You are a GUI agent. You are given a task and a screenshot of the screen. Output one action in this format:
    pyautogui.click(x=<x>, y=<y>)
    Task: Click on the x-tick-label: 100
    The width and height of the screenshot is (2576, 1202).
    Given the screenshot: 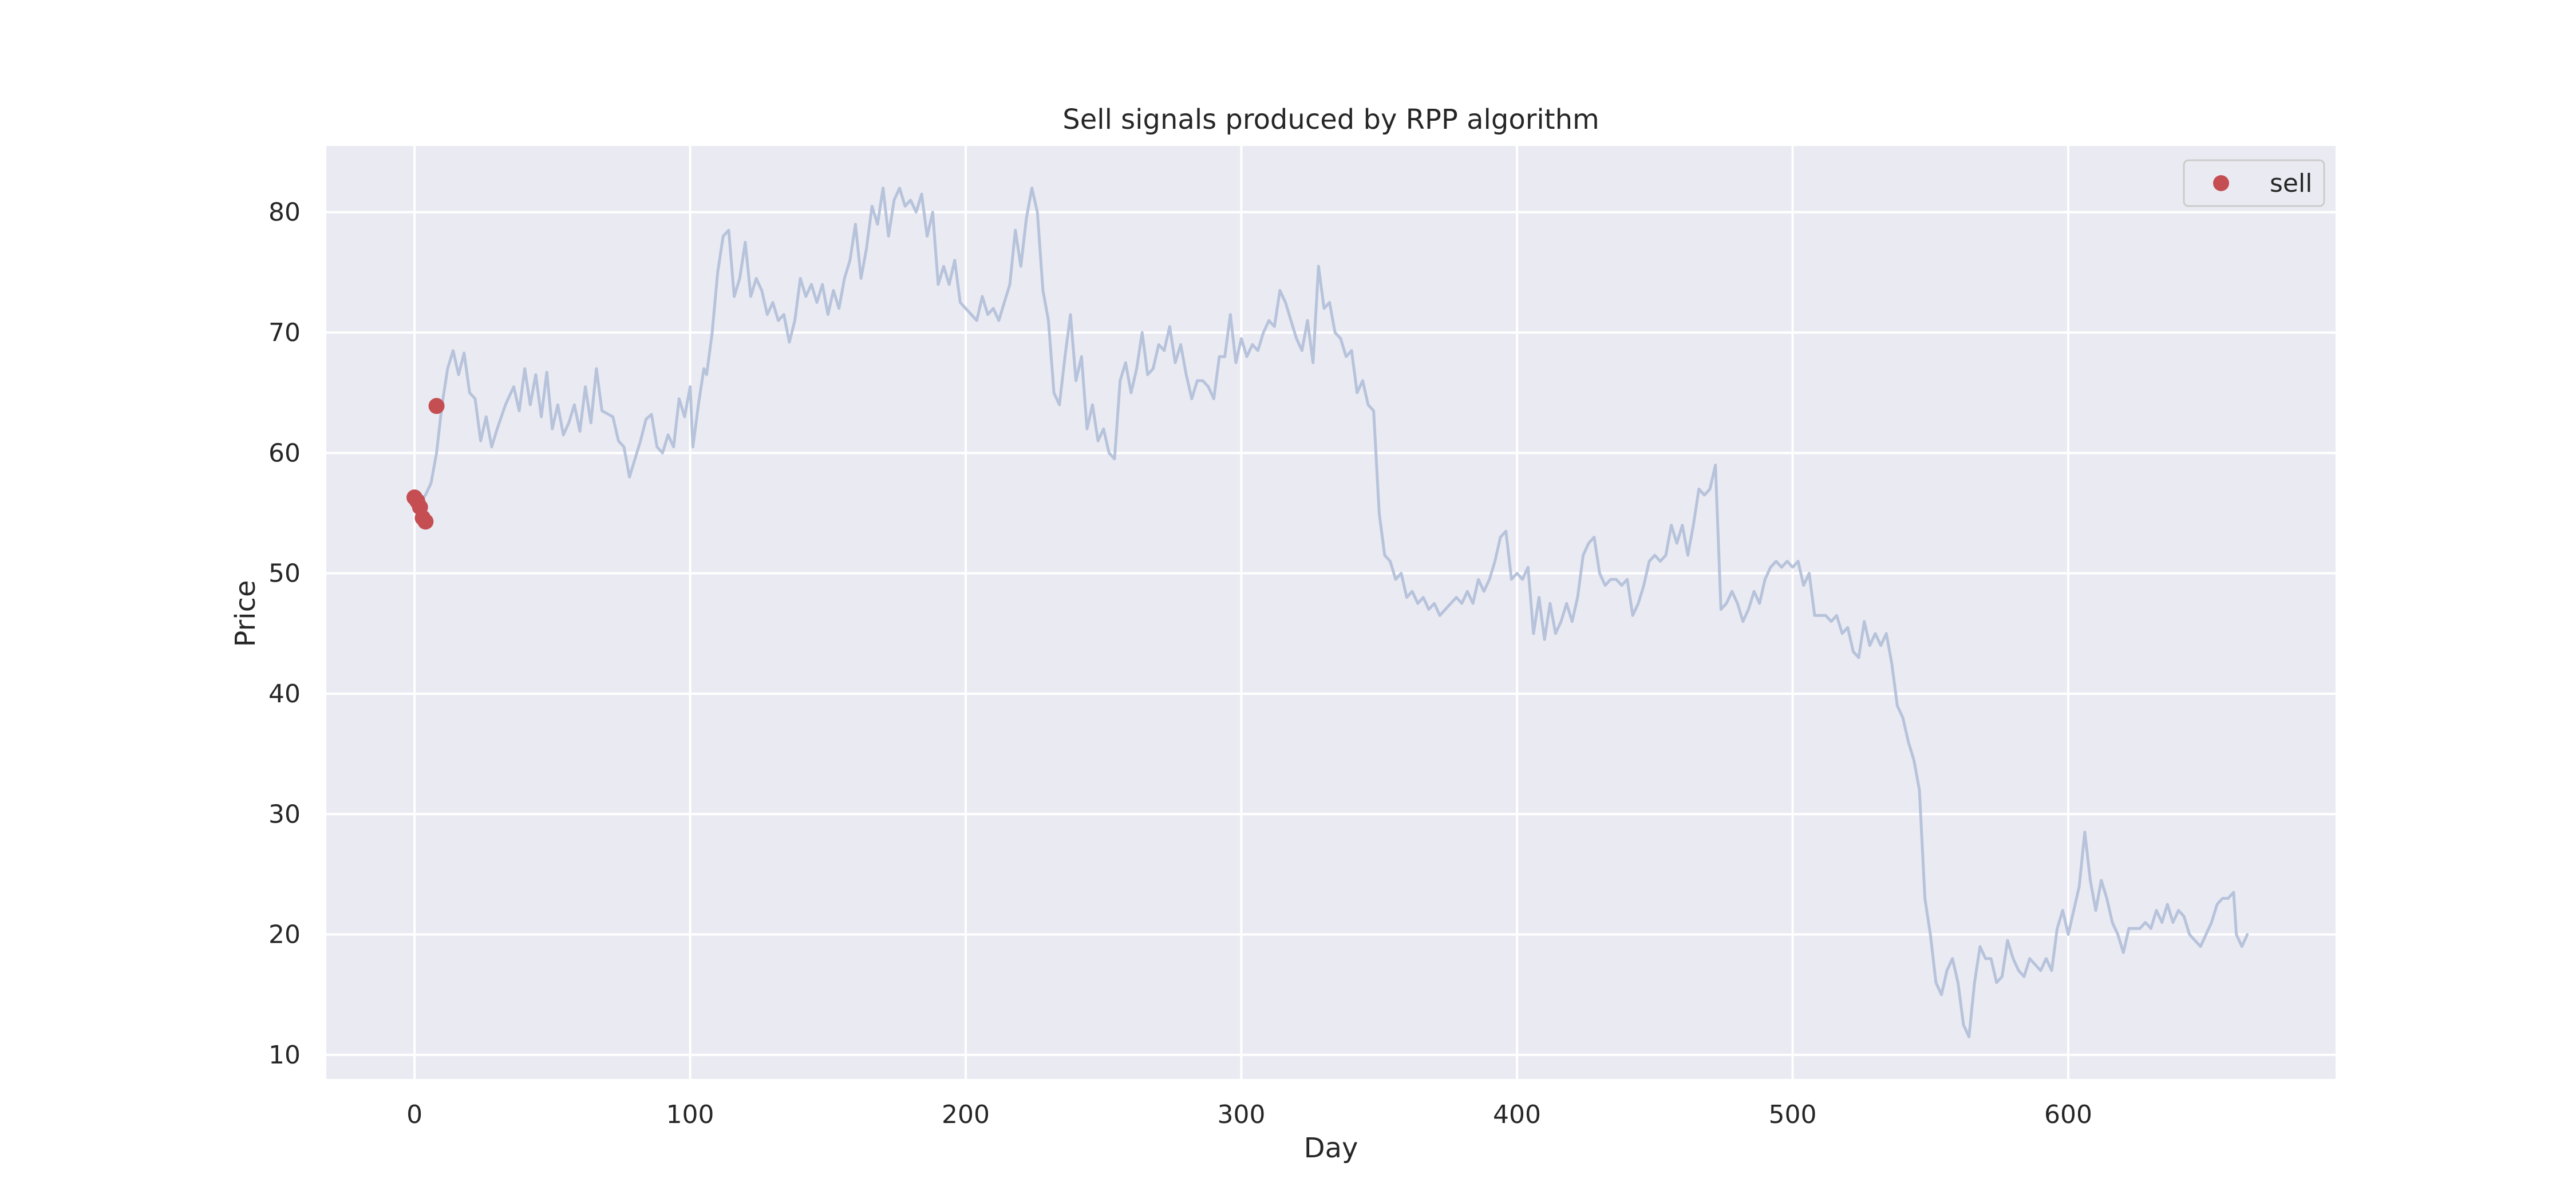 What is the action you would take?
    pyautogui.click(x=690, y=1114)
    